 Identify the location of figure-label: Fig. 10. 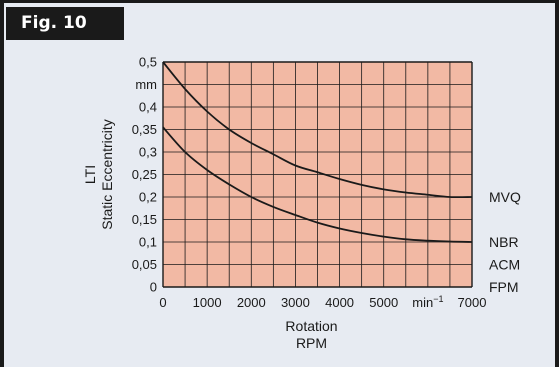
(65, 23).